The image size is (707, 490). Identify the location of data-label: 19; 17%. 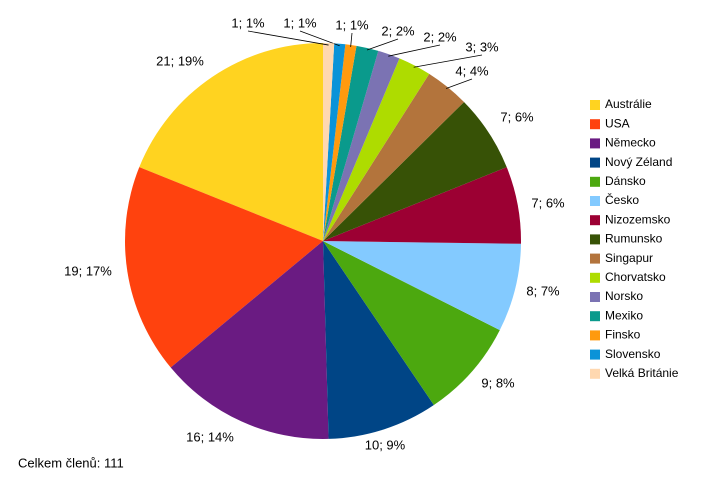
(88, 270).